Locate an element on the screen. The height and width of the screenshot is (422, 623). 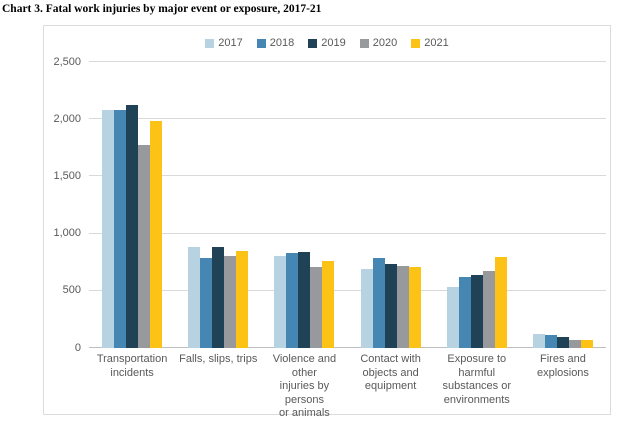
legend-item-2020: 2020 is located at coordinates (378, 43).